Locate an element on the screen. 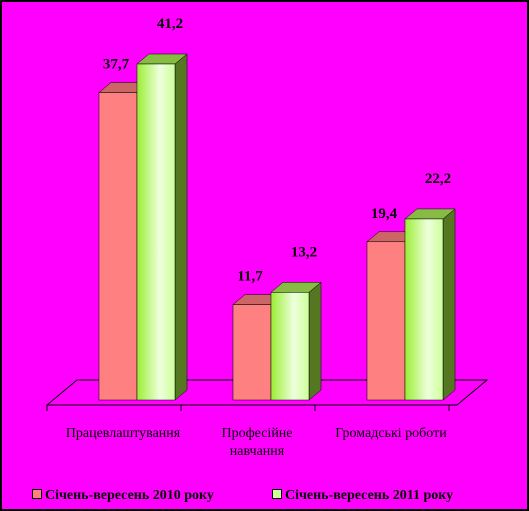  value-label: 13,2 is located at coordinates (304, 252).